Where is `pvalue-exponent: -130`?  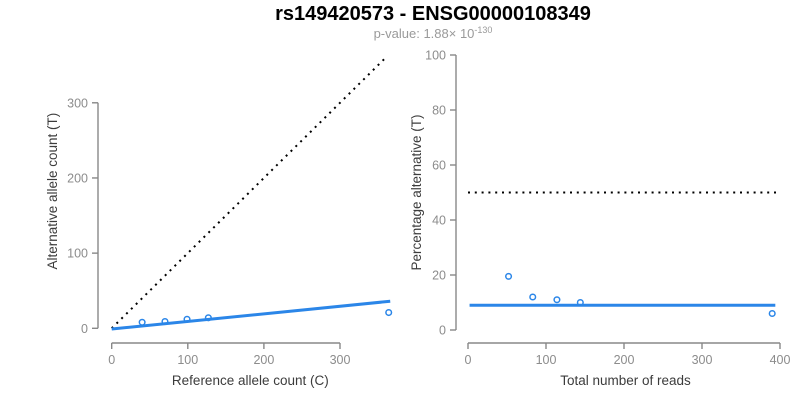 pvalue-exponent: -130 is located at coordinates (483, 30).